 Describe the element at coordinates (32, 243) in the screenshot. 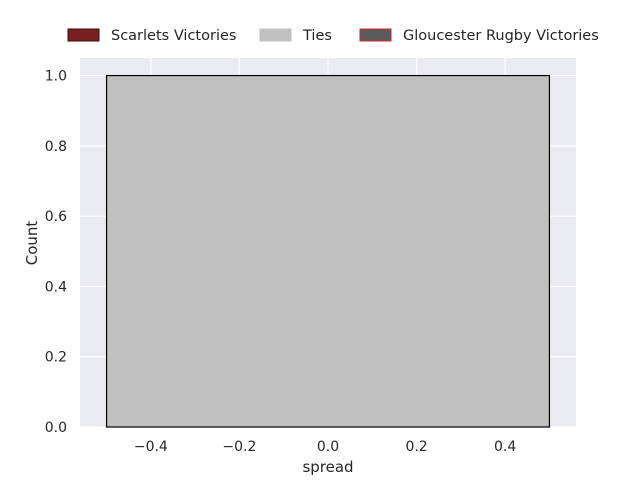

I see `y-axis-label: Count` at that location.